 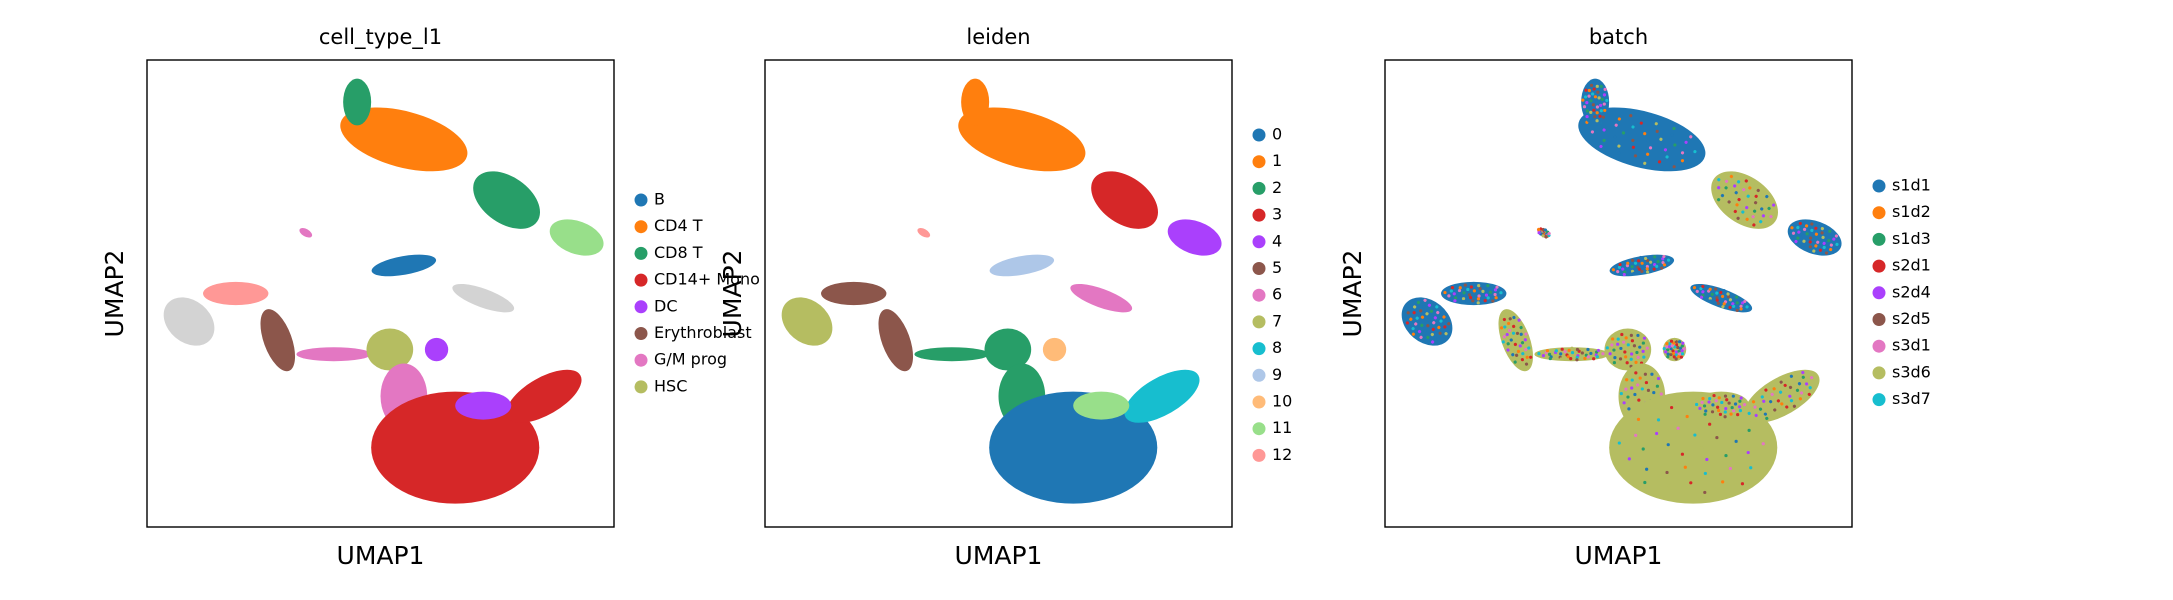 What do you see at coordinates (1282, 454) in the screenshot?
I see `legend-label: 12` at bounding box center [1282, 454].